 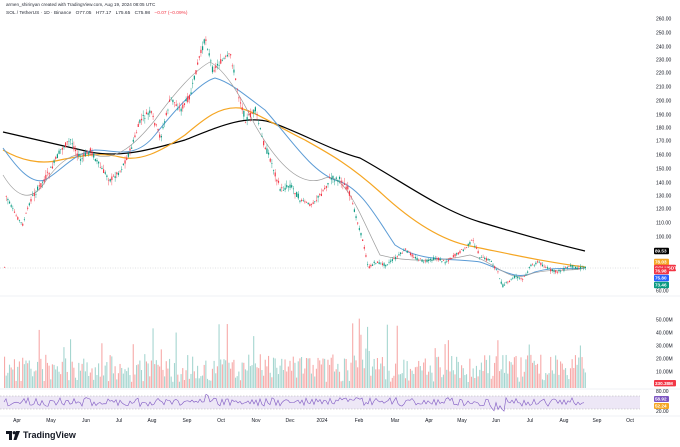 What do you see at coordinates (41, 435) in the screenshot?
I see `tradingview-logo: TradingView` at bounding box center [41, 435].